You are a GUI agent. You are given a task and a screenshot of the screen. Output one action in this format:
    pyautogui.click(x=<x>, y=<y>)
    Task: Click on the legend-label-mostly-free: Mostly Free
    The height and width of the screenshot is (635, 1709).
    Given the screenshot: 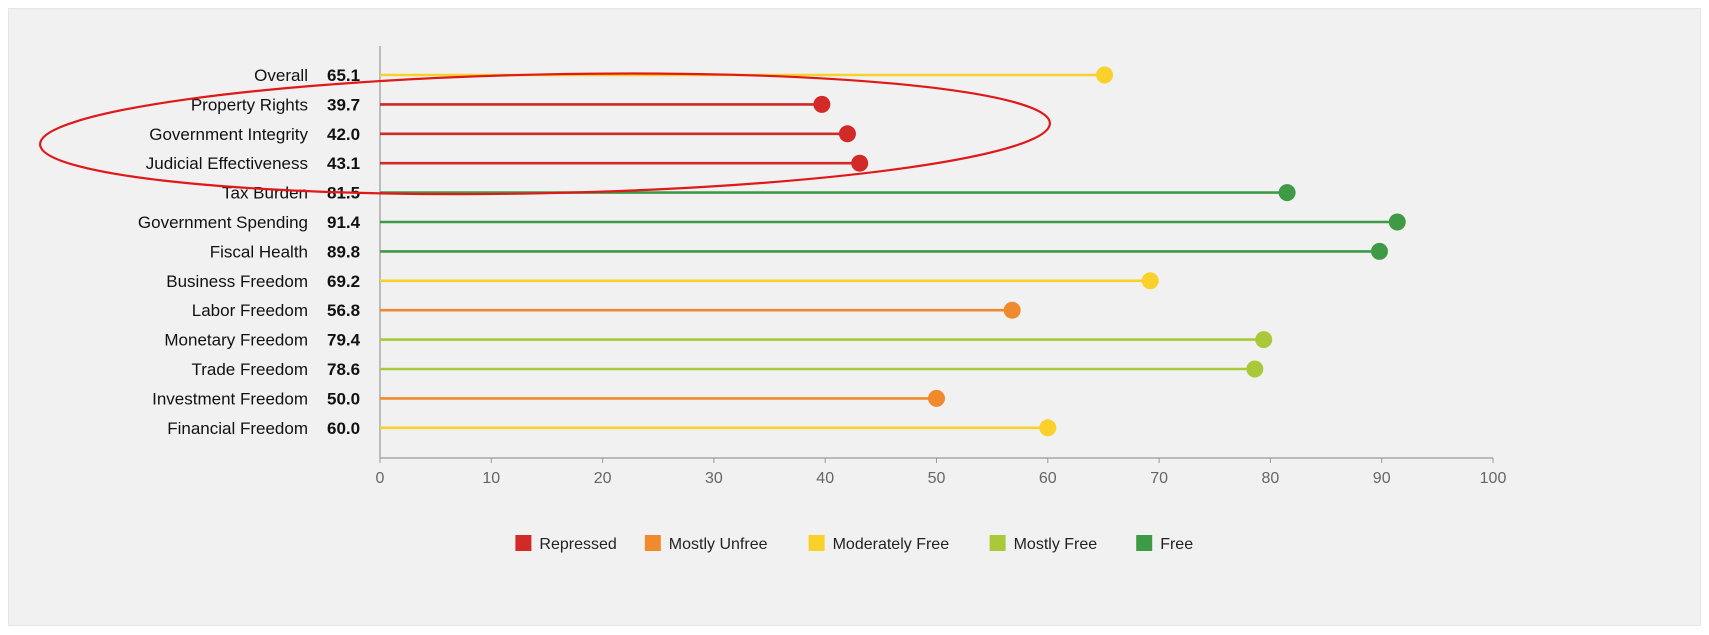 What is the action you would take?
    pyautogui.click(x=1056, y=544)
    